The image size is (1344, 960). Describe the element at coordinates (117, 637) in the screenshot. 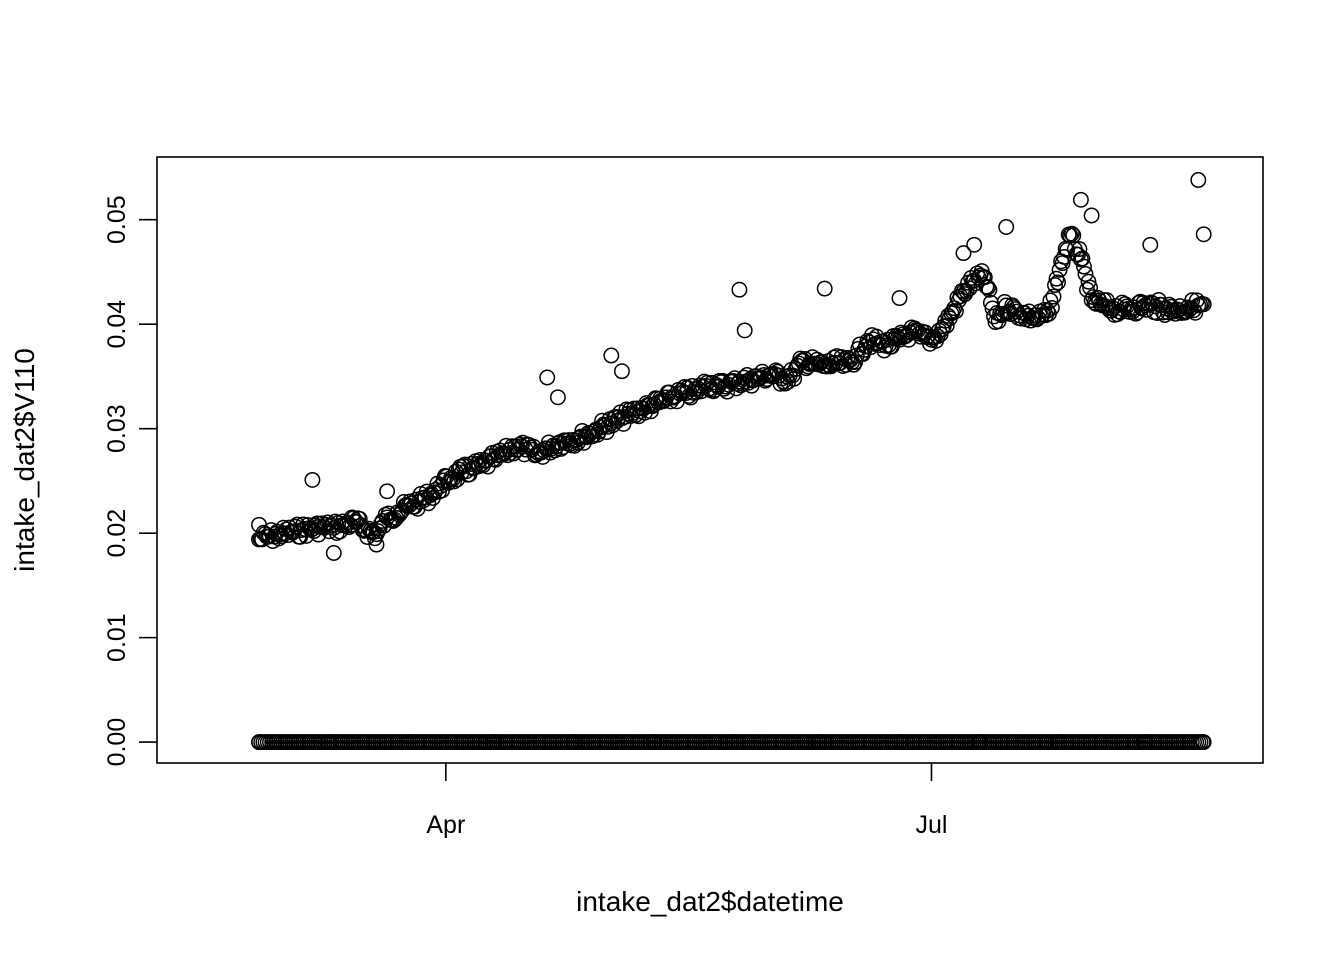

I see `y-tick-label: 0.01` at that location.